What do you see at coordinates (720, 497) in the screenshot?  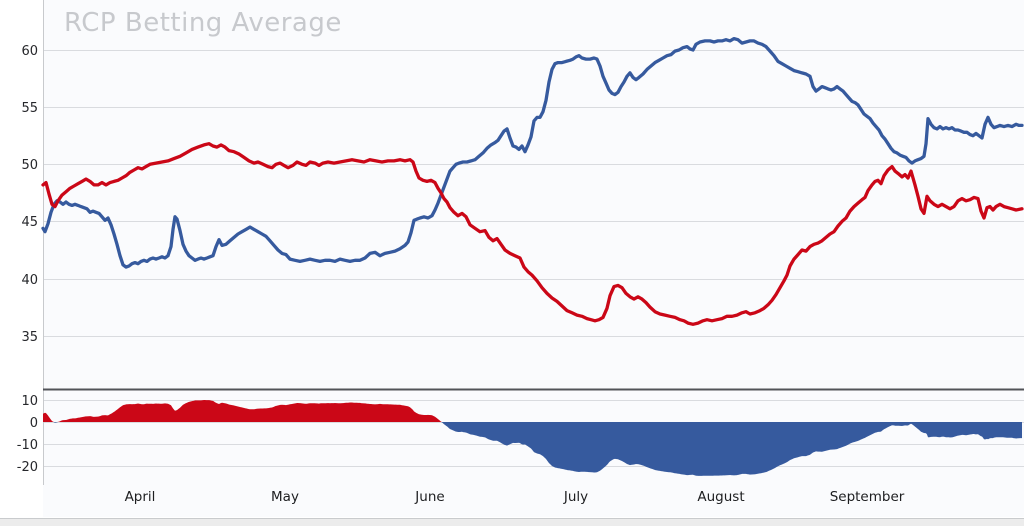 I see `x-axis-month-label: August` at bounding box center [720, 497].